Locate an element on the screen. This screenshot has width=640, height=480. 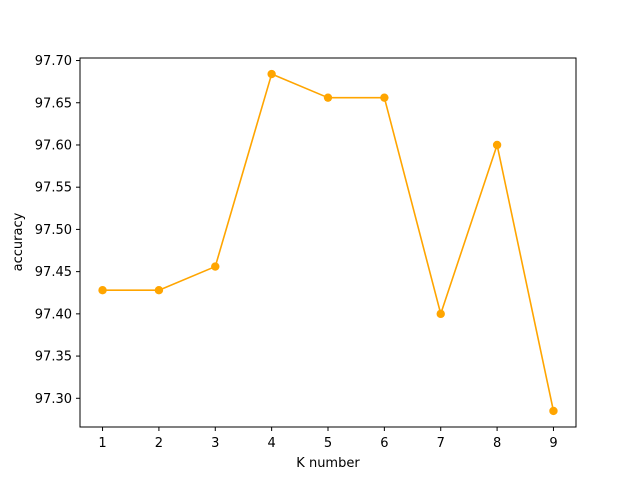
y-tick-label: 97.30 is located at coordinates (53, 399).